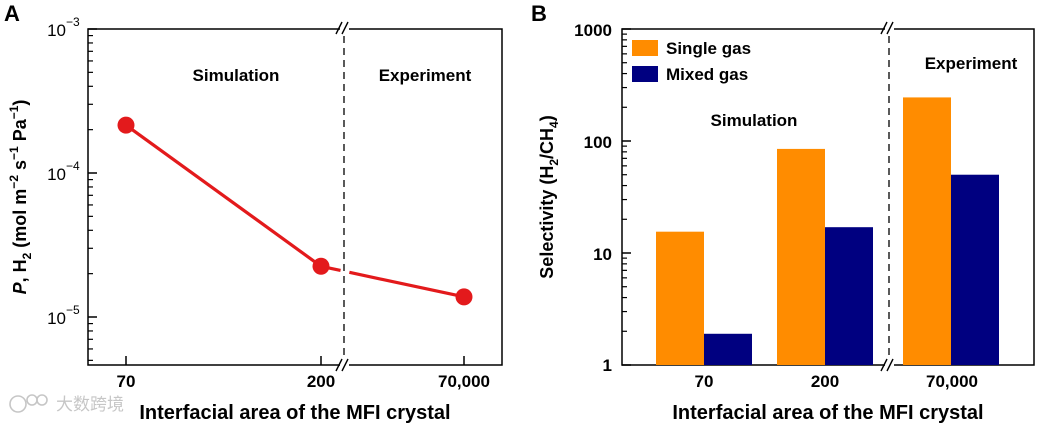 The image size is (1039, 426). Describe the element at coordinates (20, 197) in the screenshot. I see `panel-a-y-axis-label: P, H2 (mol m−2 s−1 Pa−1)` at that location.